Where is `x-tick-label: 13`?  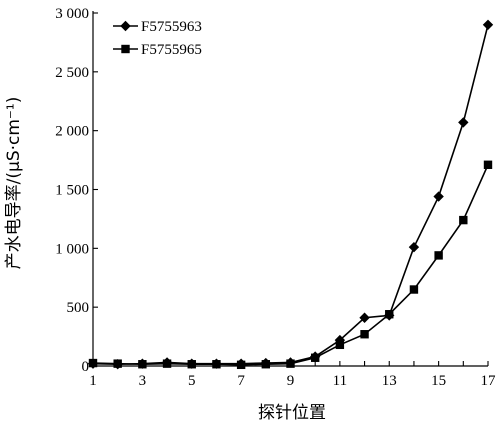
x-tick-label: 13 is located at coordinates (389, 381).